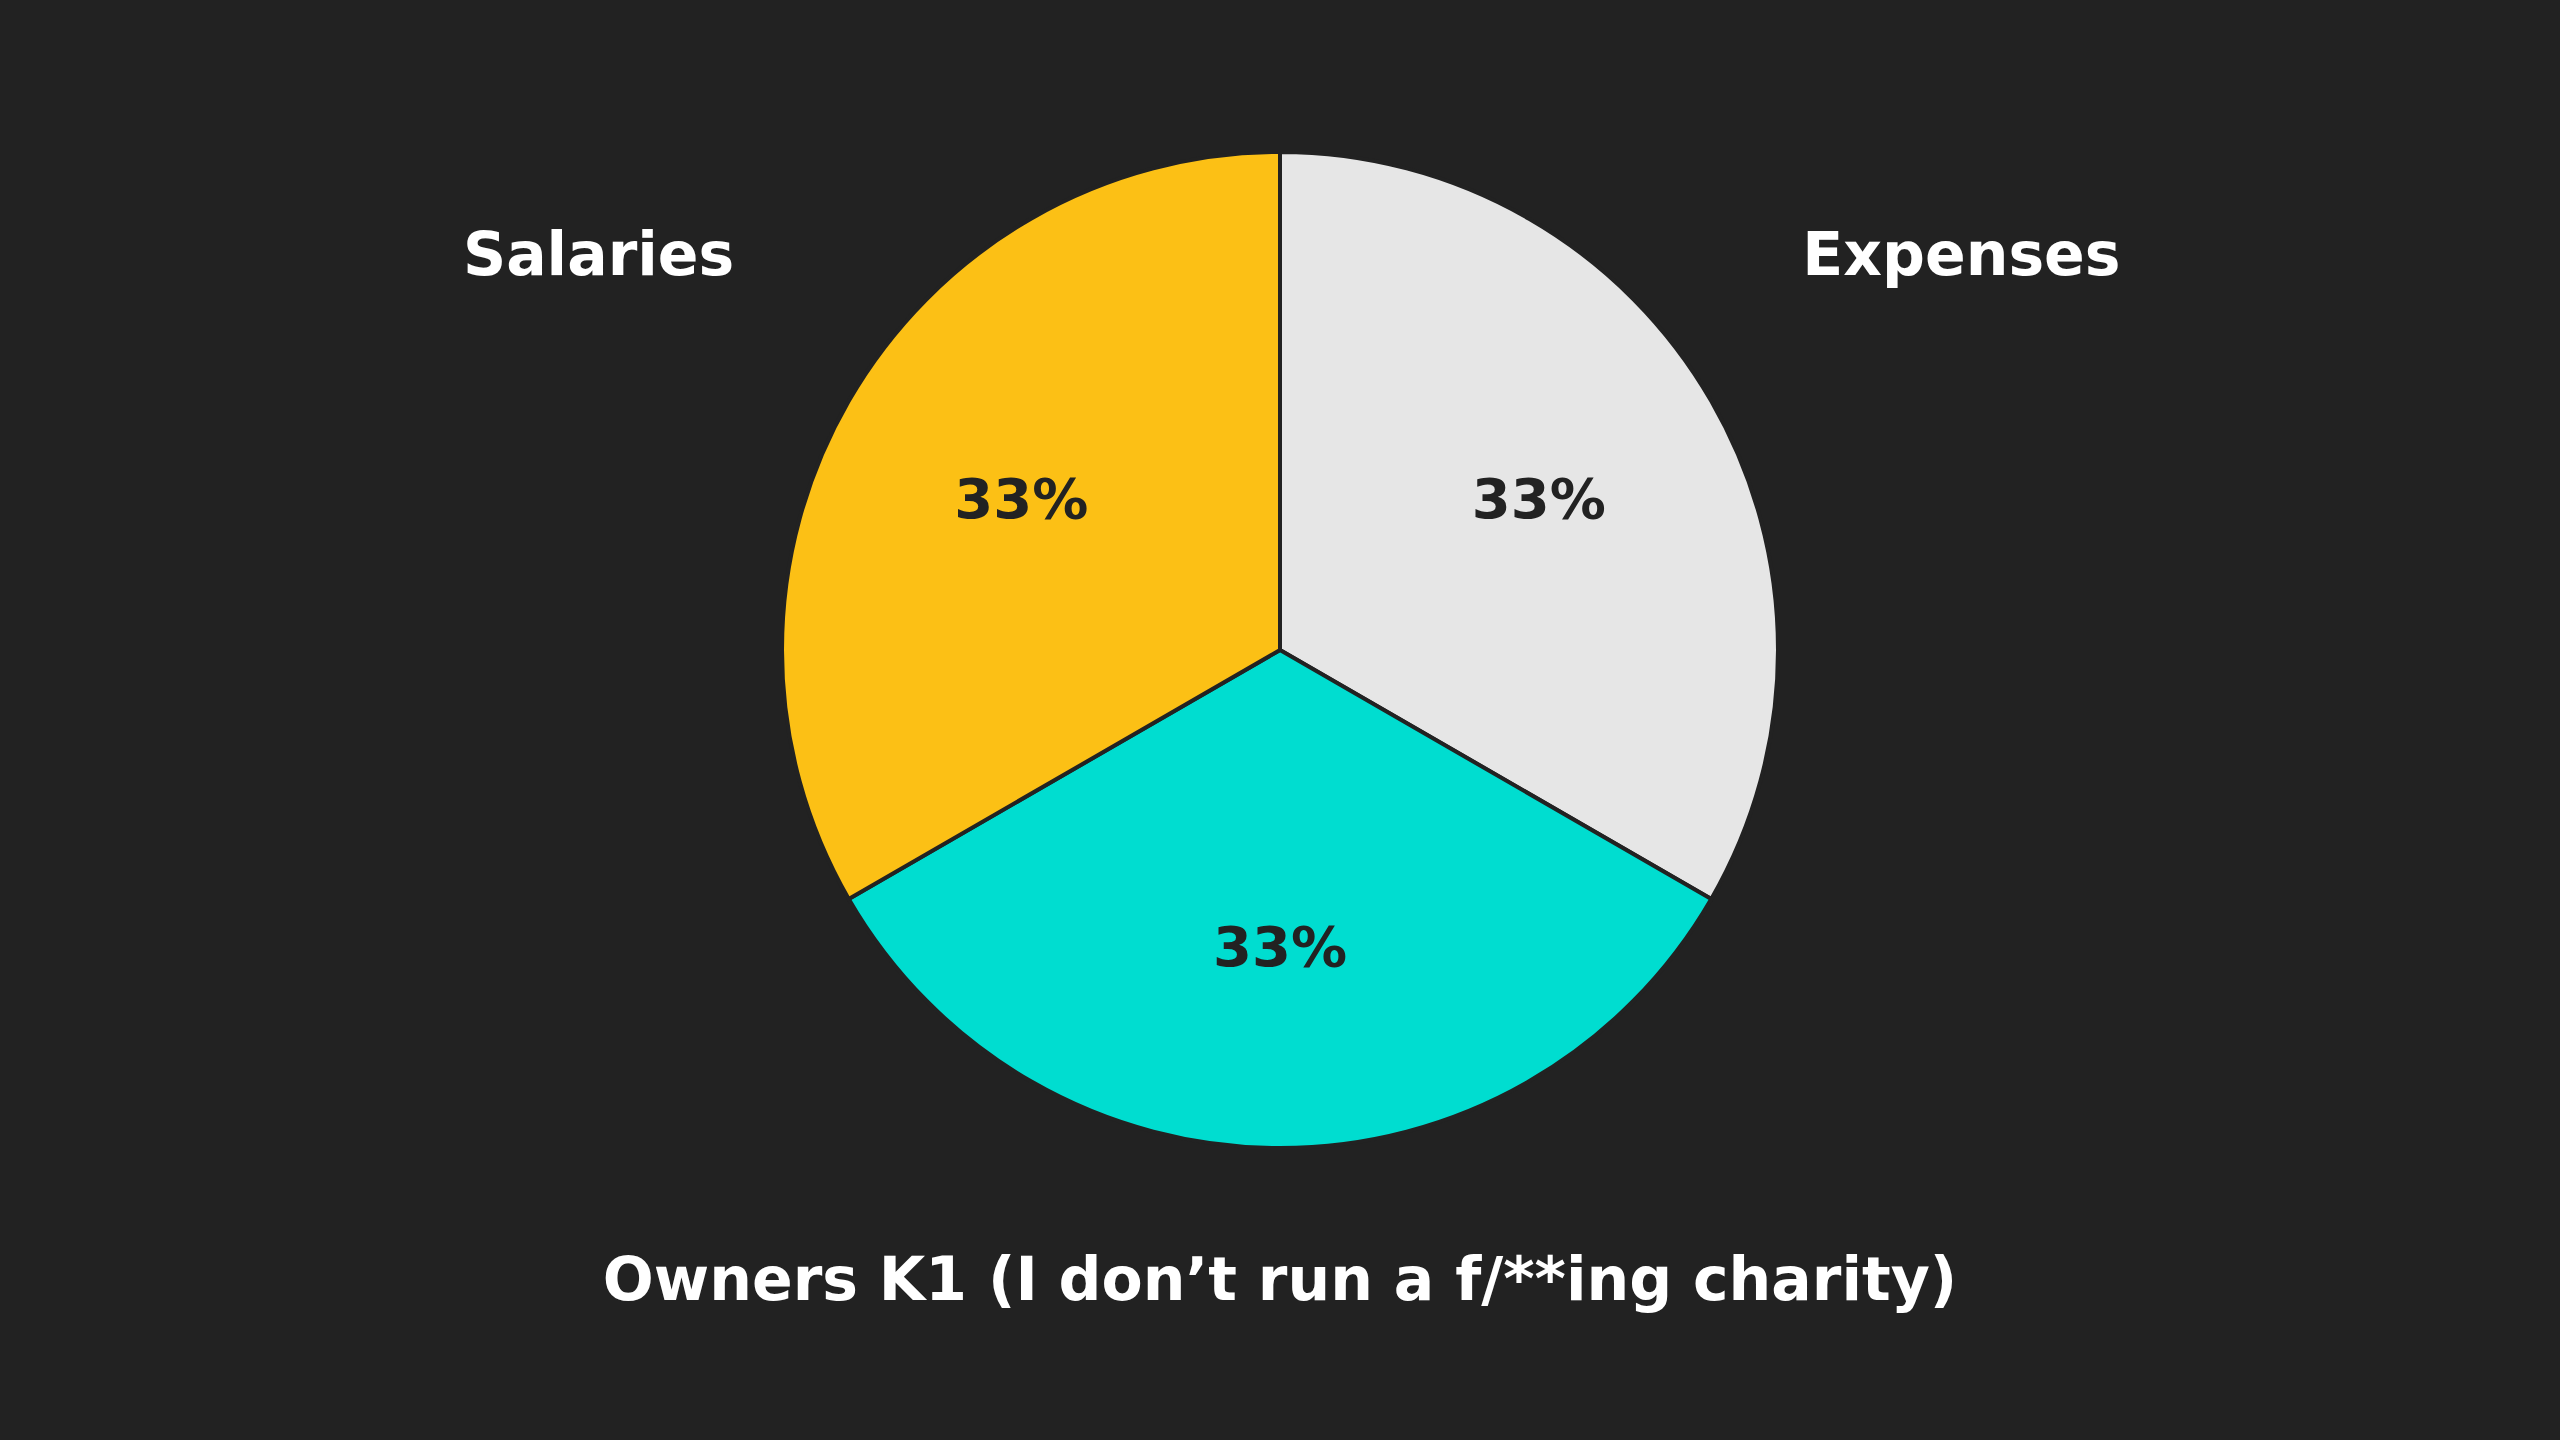 The height and width of the screenshot is (1440, 2560). Describe the element at coordinates (598, 253) in the screenshot. I see `slice-label: Salaries` at that location.